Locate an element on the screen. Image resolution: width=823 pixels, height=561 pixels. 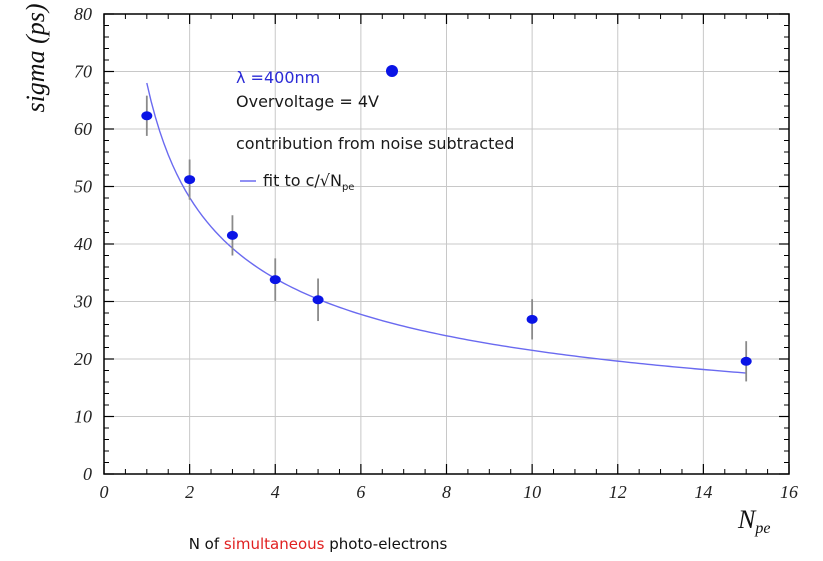
x-tick-label: 4 is located at coordinates (275, 492).